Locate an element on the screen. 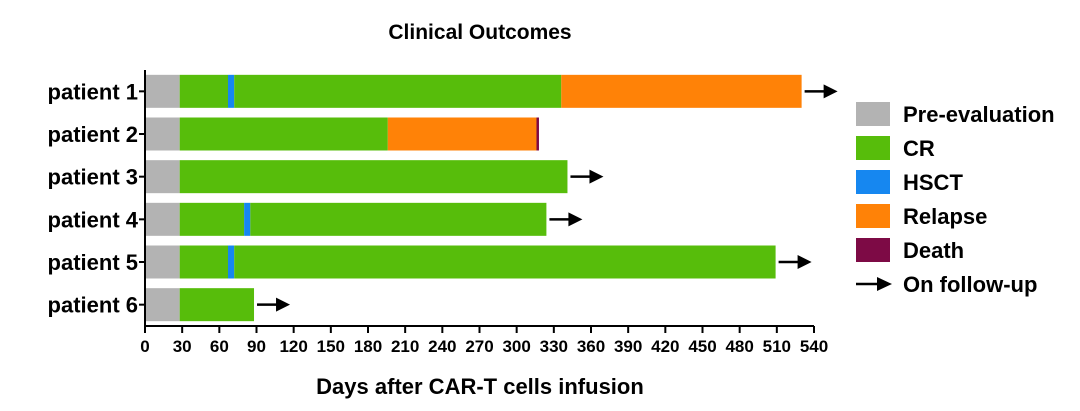  x-tick-label-150: 150 is located at coordinates (331, 346).